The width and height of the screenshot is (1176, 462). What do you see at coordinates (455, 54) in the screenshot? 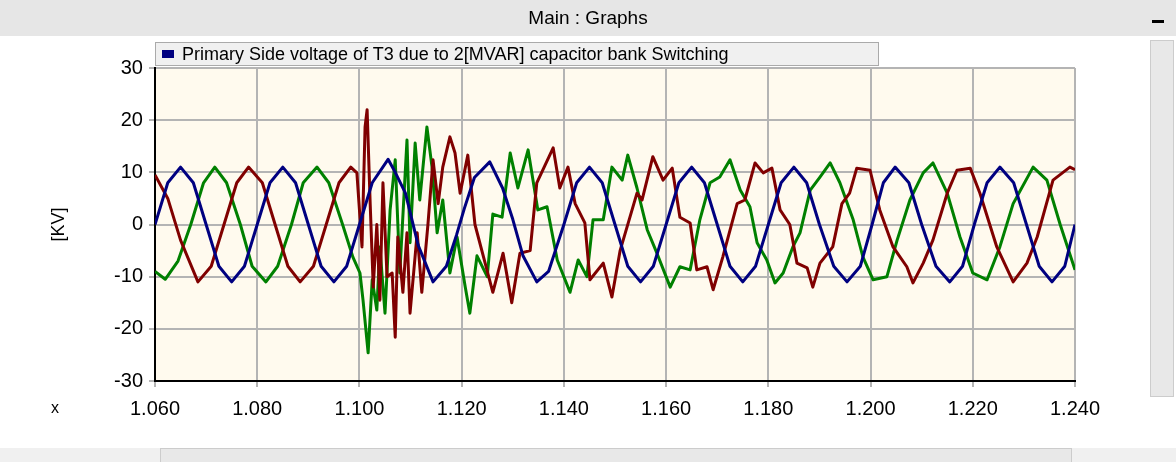
I see `legend-label: Primary Side voltage of T3 due to 2[MVAR] capacitor bank Switching` at bounding box center [455, 54].